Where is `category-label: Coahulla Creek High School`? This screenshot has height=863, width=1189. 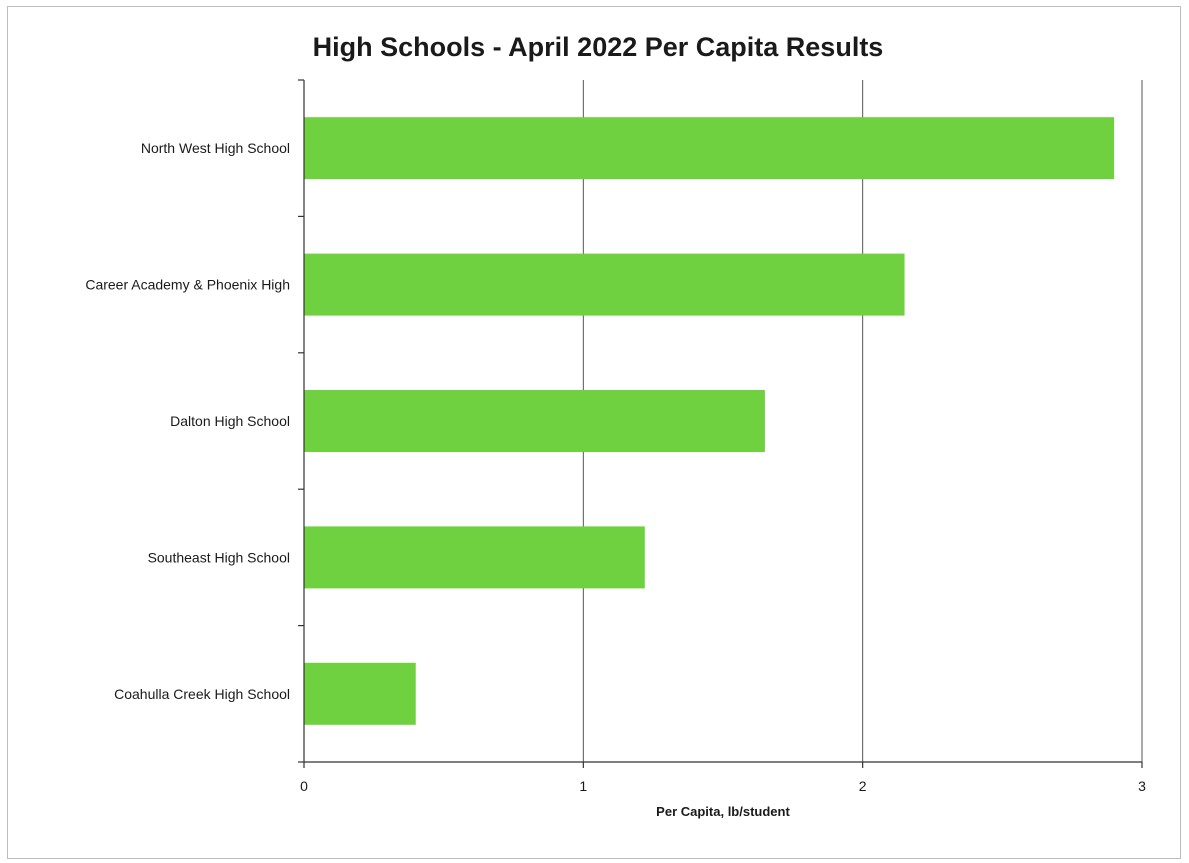
category-label: Coahulla Creek High School is located at coordinates (202, 694).